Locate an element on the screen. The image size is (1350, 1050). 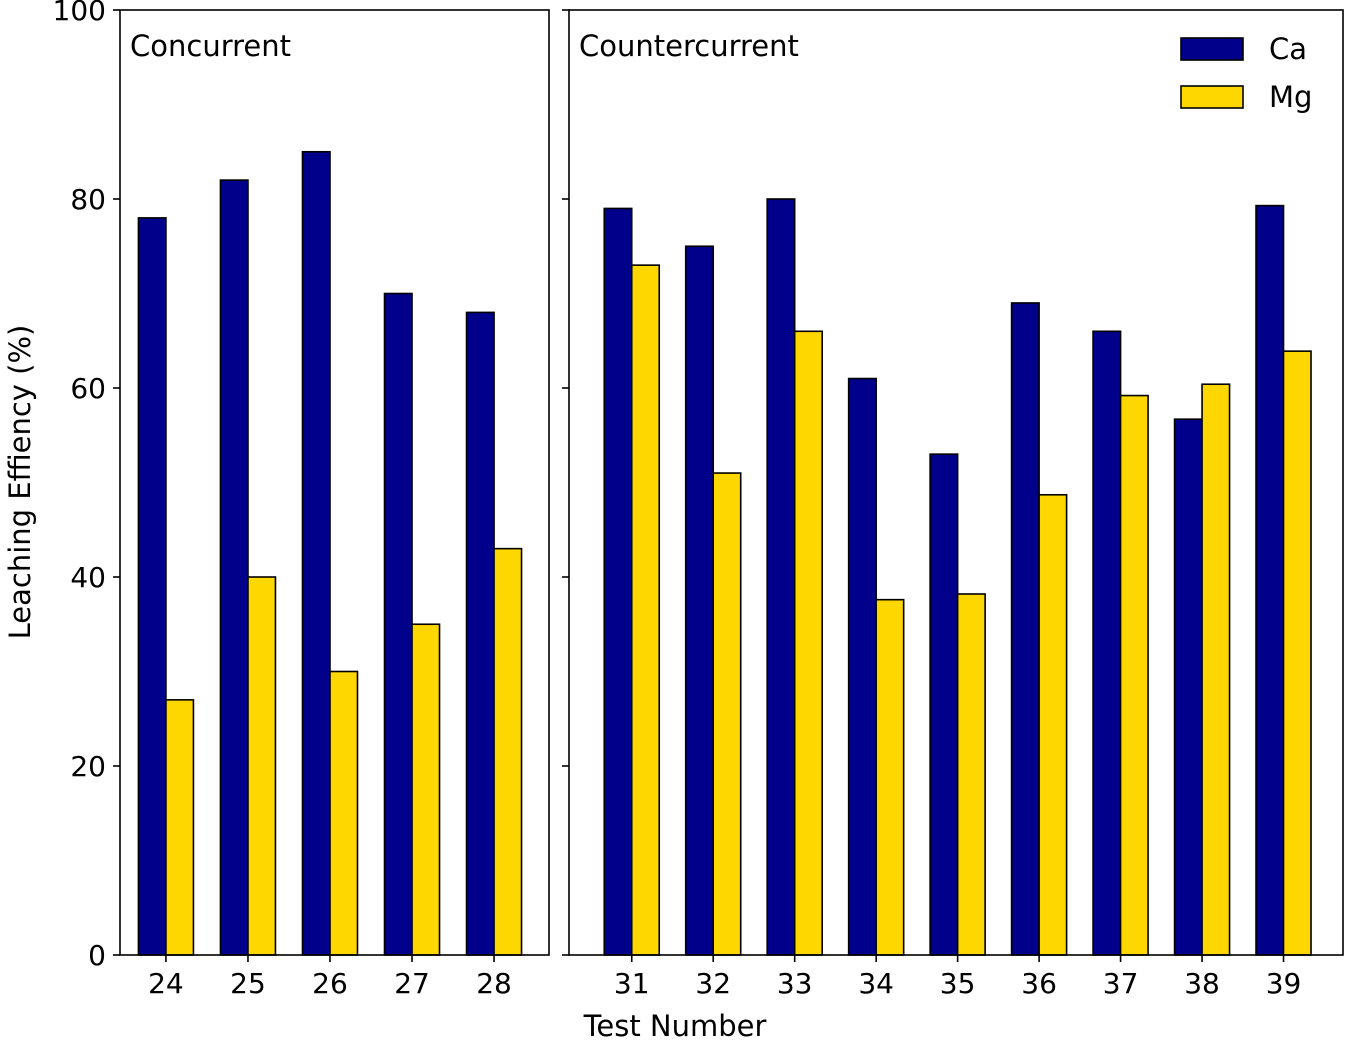
x-tick-label-26: 26 is located at coordinates (330, 983).